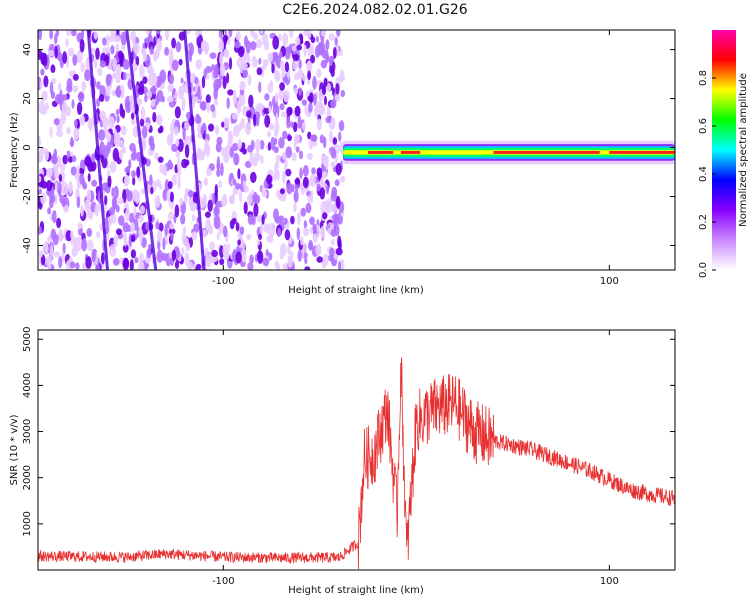 The height and width of the screenshot is (600, 750). What do you see at coordinates (27, 196) in the screenshot?
I see `y-tick-label: -20` at bounding box center [27, 196].